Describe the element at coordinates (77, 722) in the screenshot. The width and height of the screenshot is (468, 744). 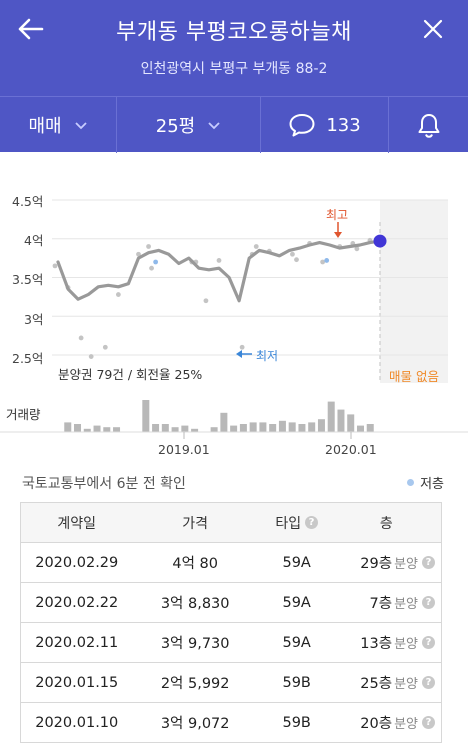
I see `row-date: 2020.01.10` at that location.